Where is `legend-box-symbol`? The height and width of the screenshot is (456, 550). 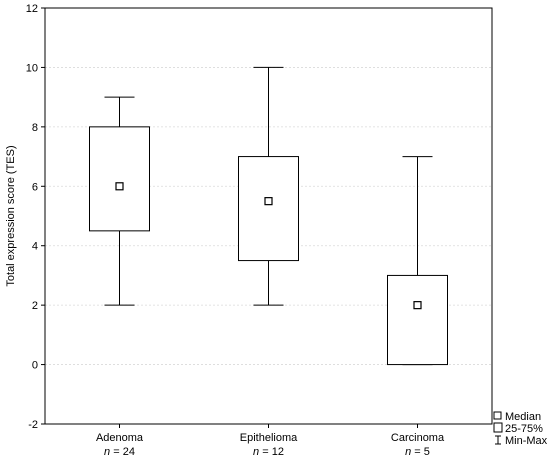
legend-box-symbol is located at coordinates (498, 427).